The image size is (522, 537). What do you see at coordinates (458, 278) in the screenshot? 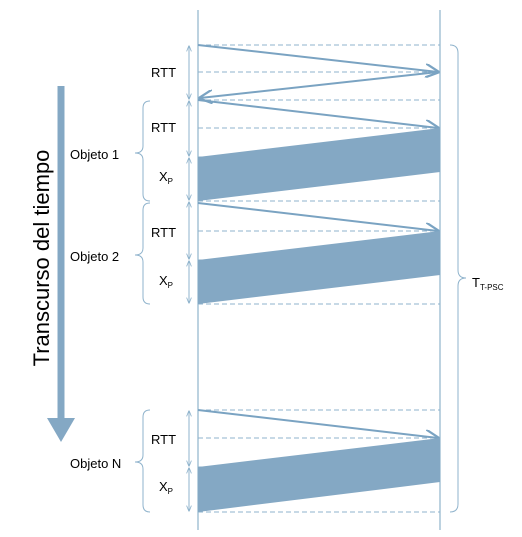
I see `total-brace` at bounding box center [458, 278].